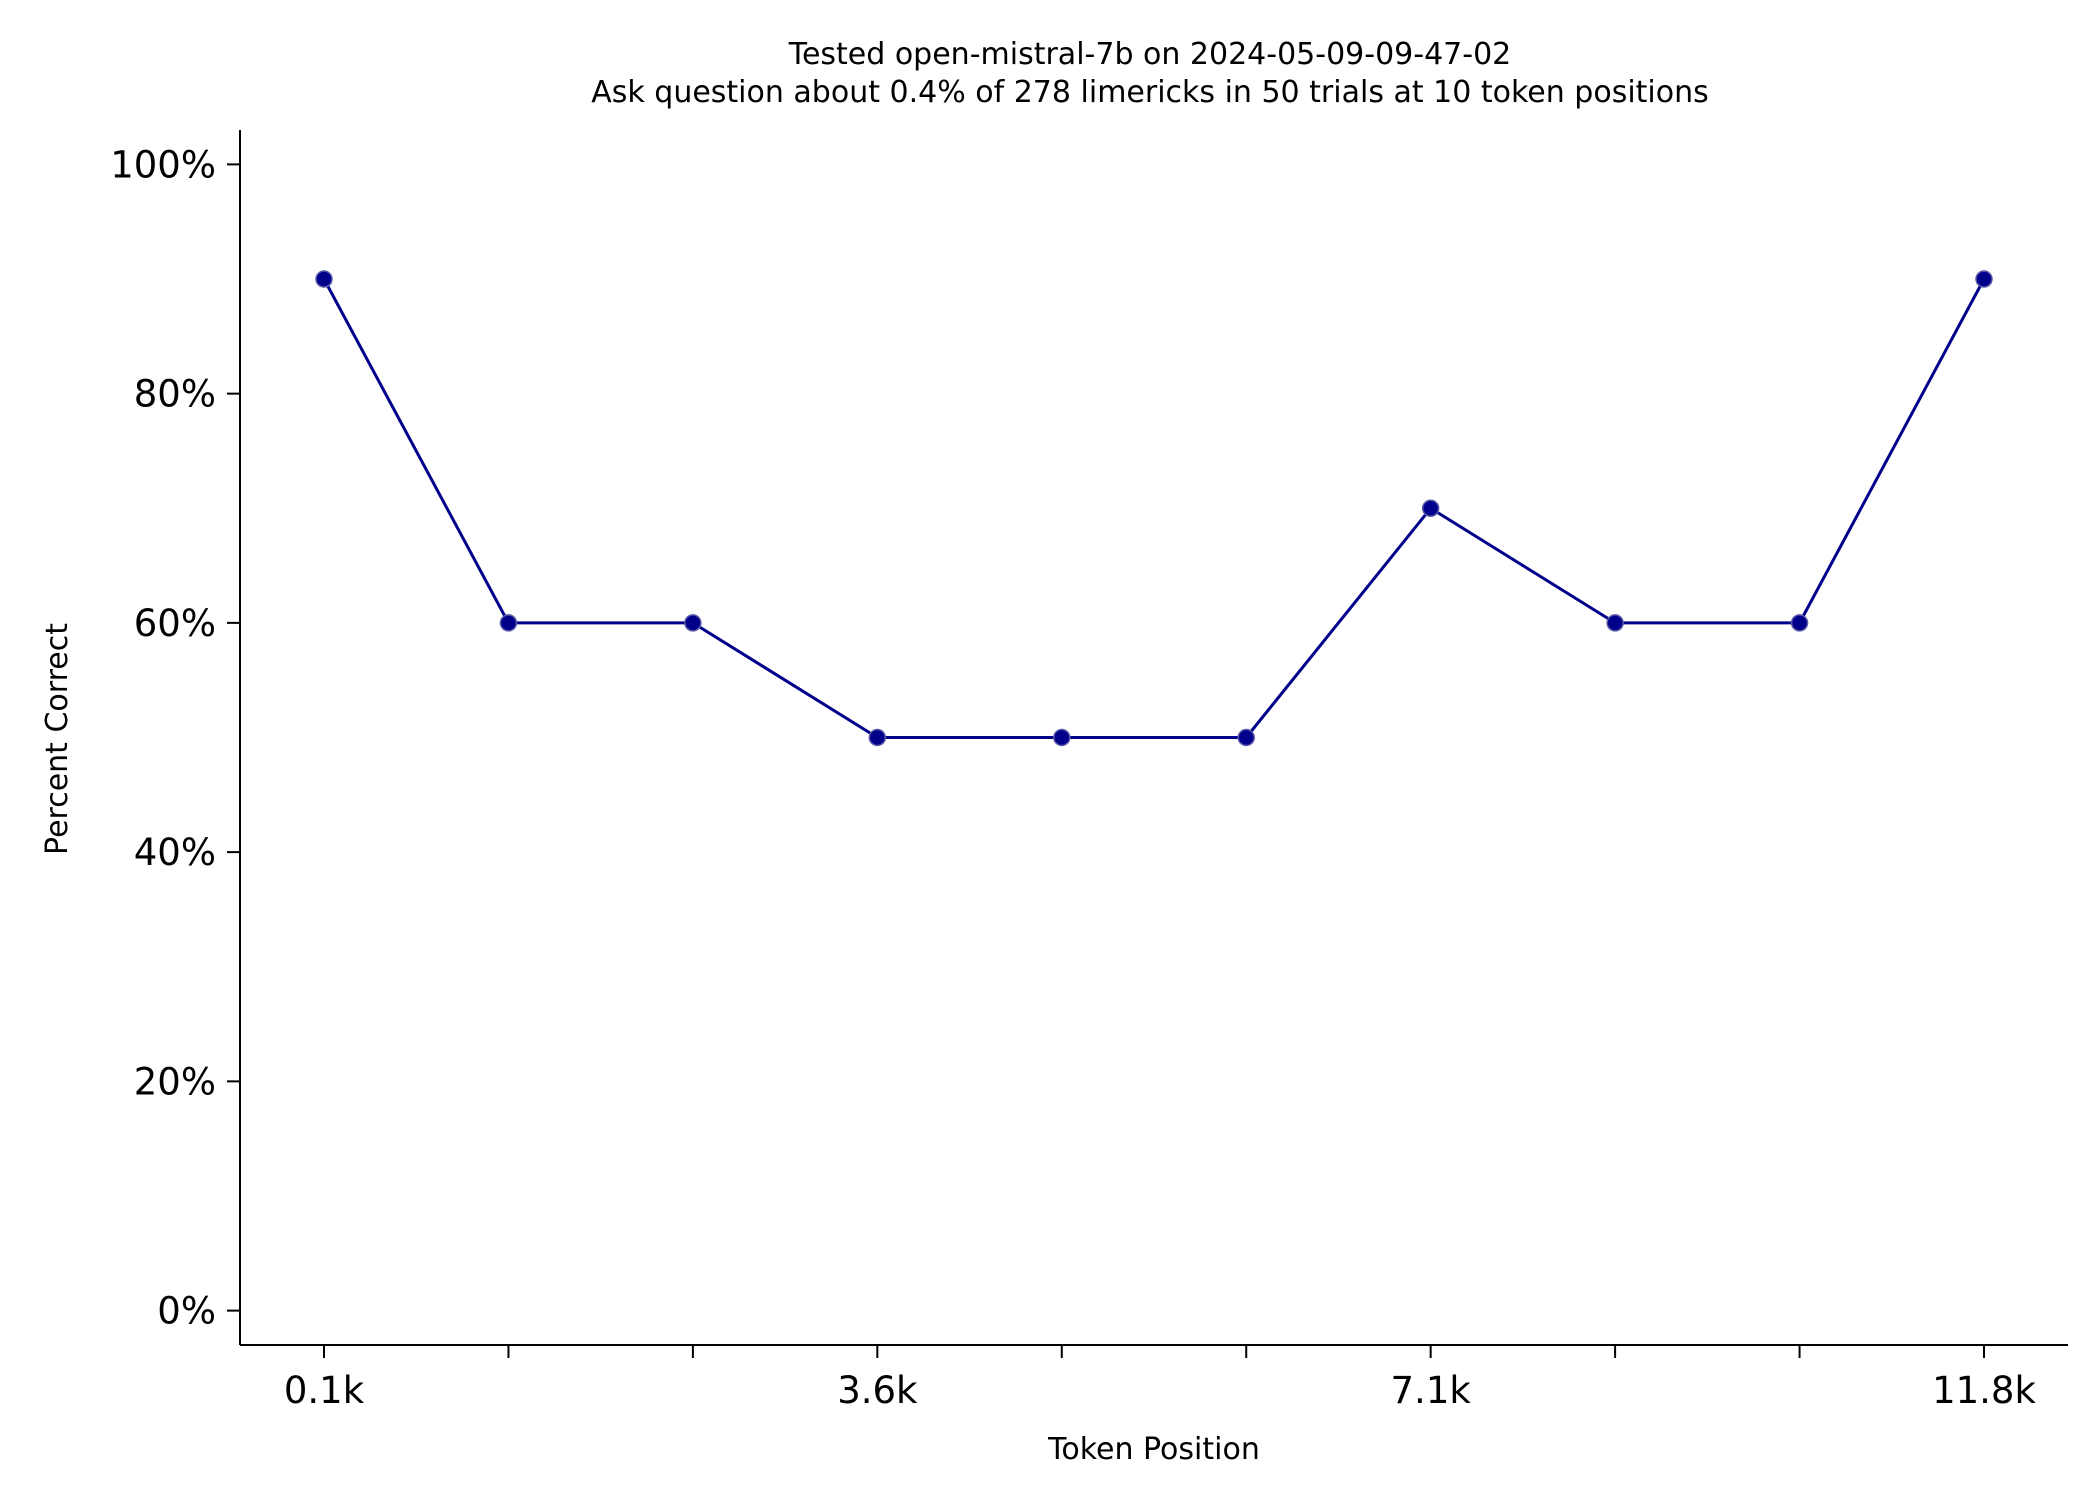  Describe the element at coordinates (877, 1390) in the screenshot. I see `x-tick-label: 3.6k` at that location.